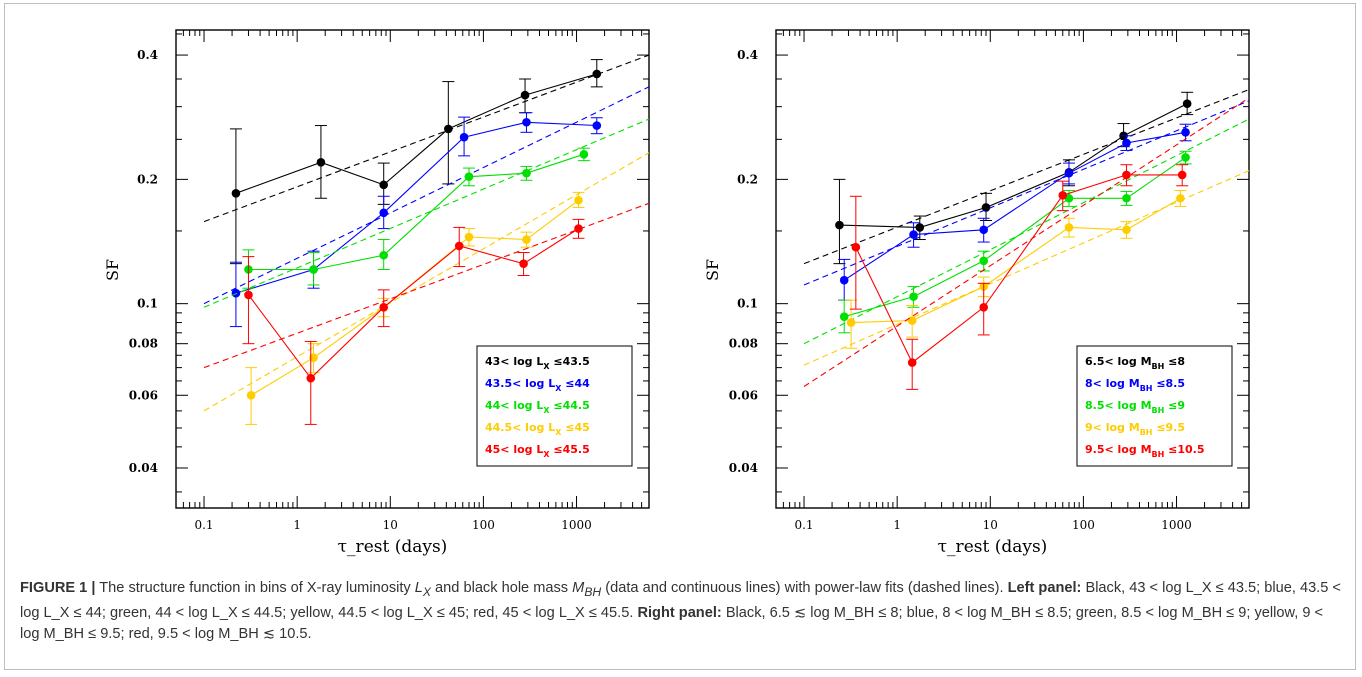 Image resolution: width=1362 pixels, height=677 pixels. I want to click on caption-right-label: Right panel:, so click(679, 612).